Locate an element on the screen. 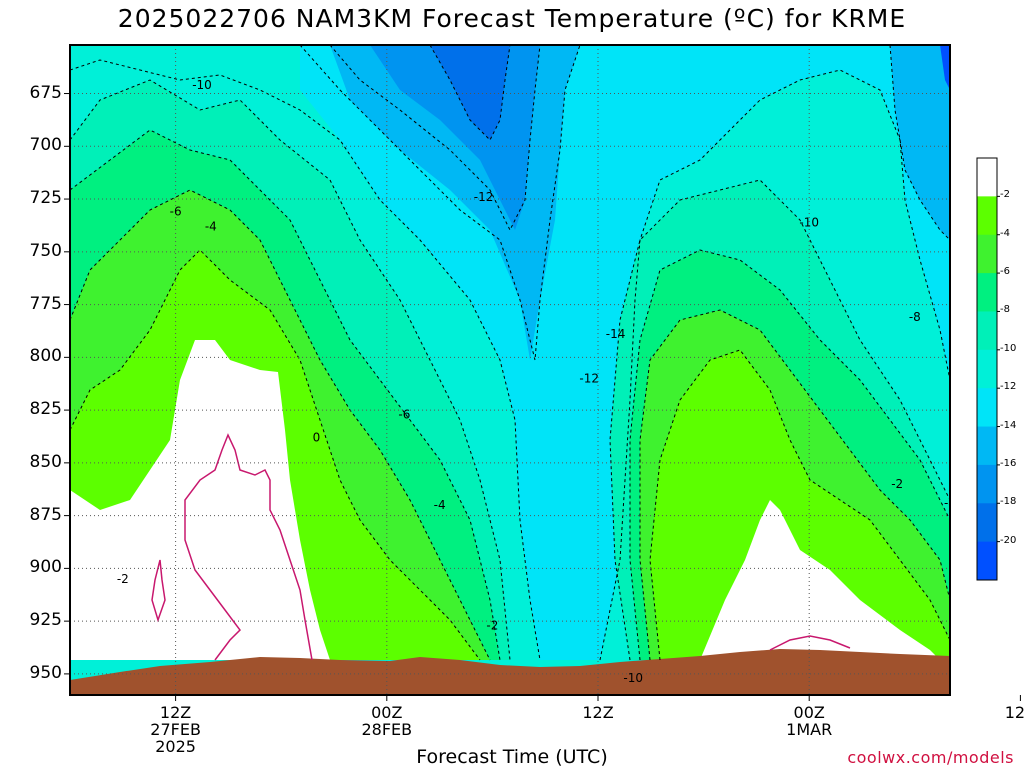 The image size is (1024, 768). contour-minus14-right is located at coordinates (919, 143).